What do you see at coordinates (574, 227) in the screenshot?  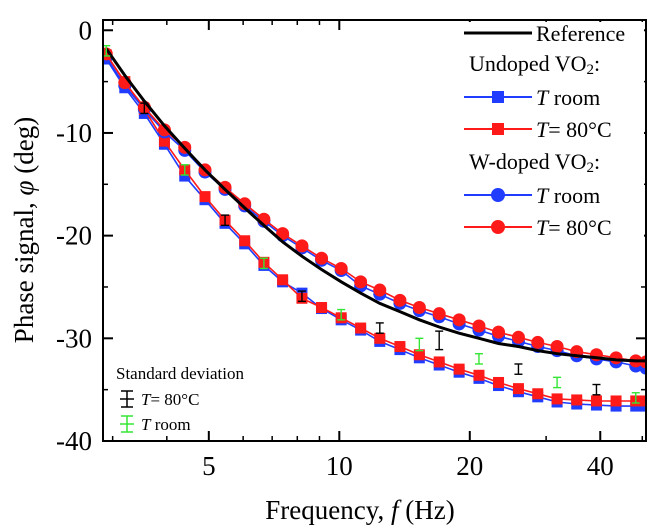 I see `legend-wdoped-80: T= 80°C` at bounding box center [574, 227].